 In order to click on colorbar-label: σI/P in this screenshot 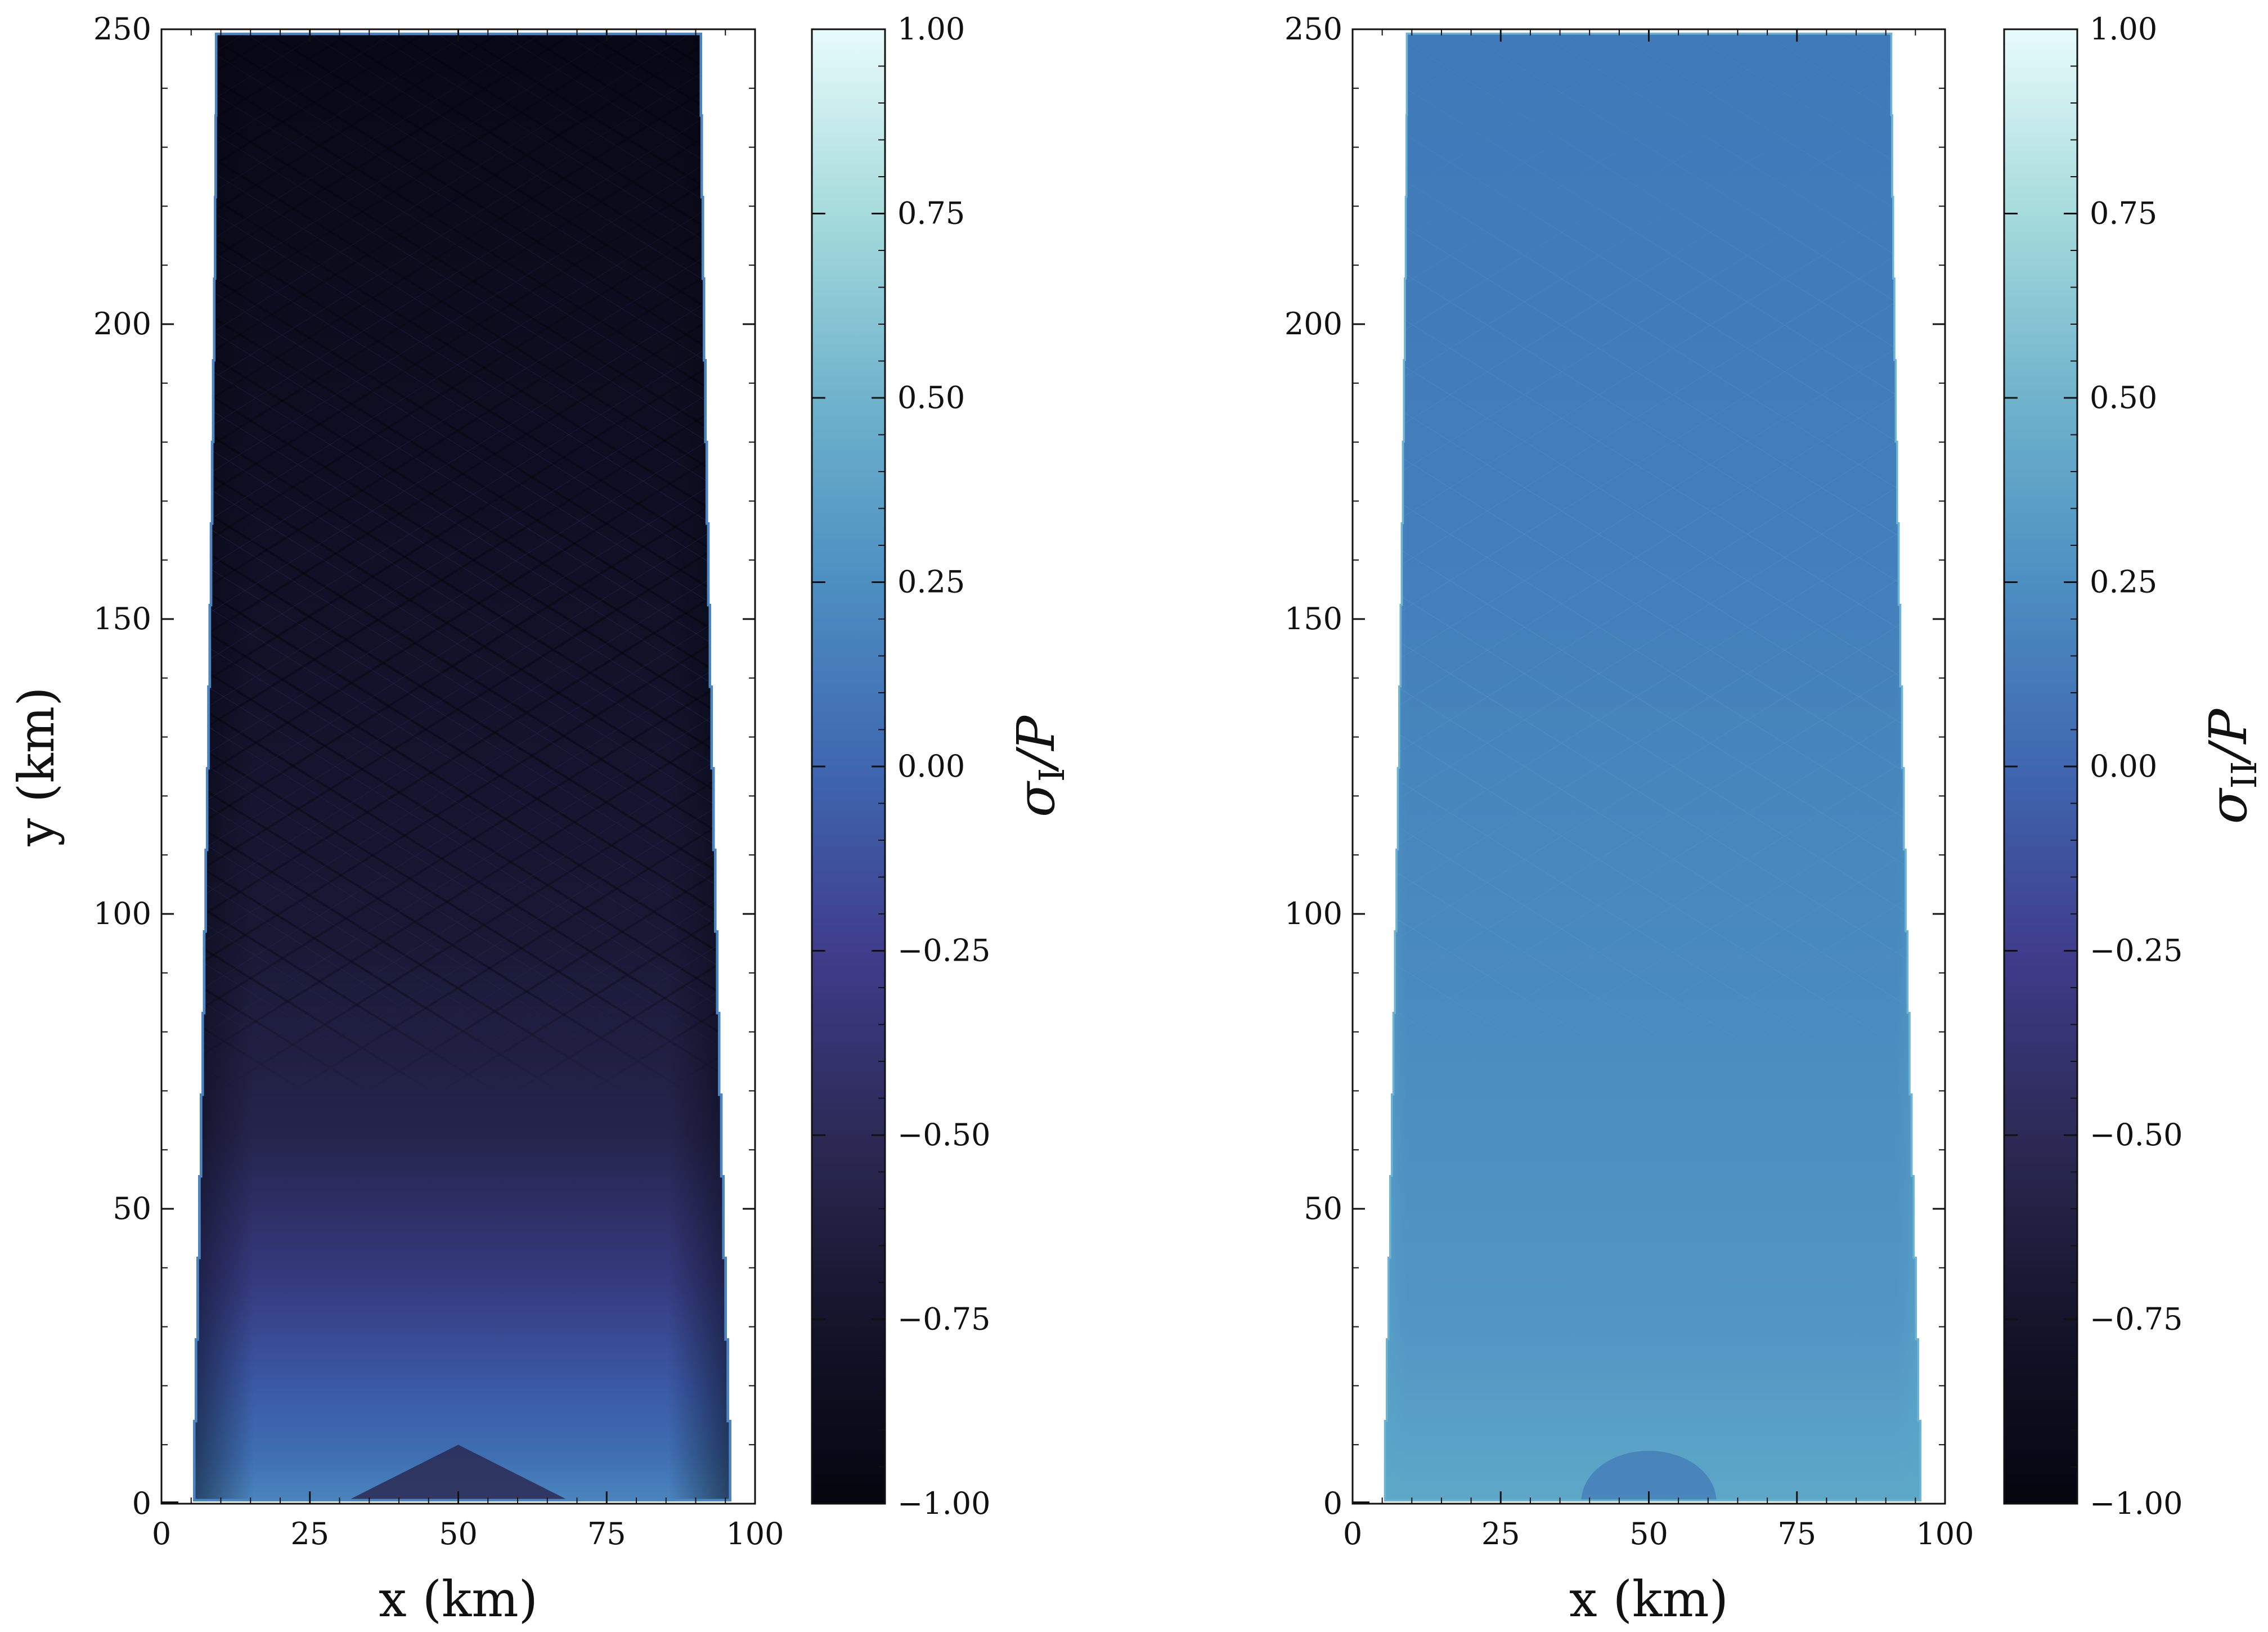, I will do `click(1039, 766)`.